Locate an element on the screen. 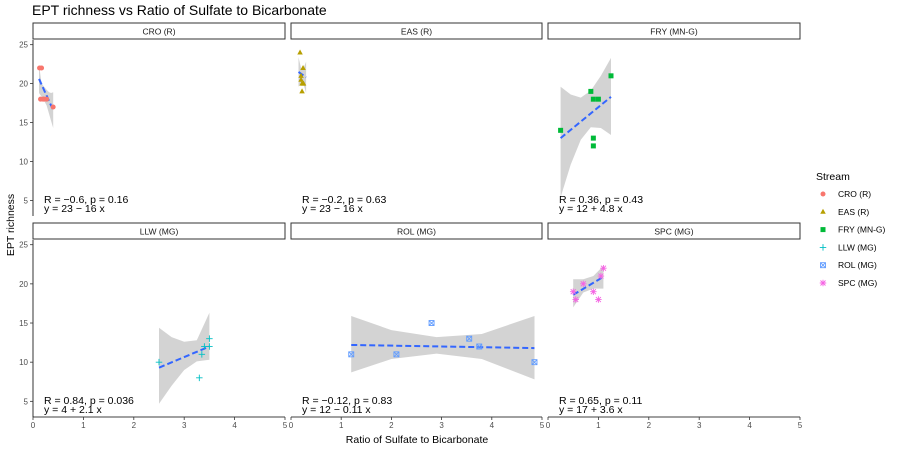 Image resolution: width=900 pixels, height=450 pixels. y-tick-label: 15 is located at coordinates (23, 123).